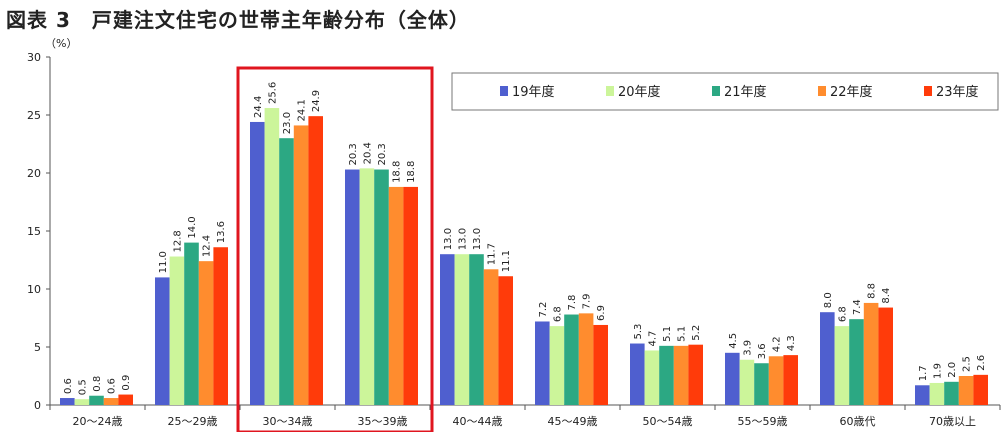 Image resolution: width=1002 pixels, height=432 pixels. Describe the element at coordinates (238, 20) in the screenshot. I see `chart-title: 図表 3 戸建注文住宅の世帯主年齢分布（全体）` at that location.